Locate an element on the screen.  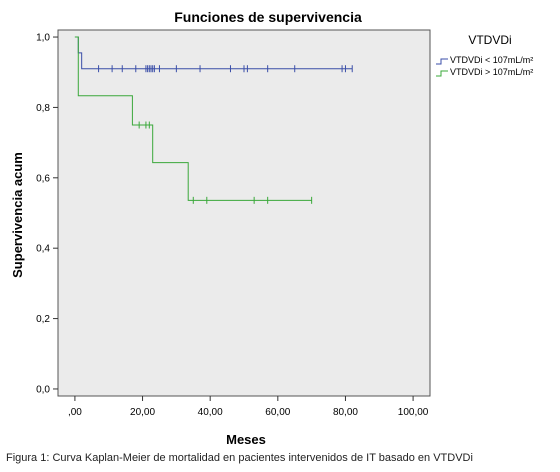
legend-item: VTDVDi > 107mL/m² is located at coordinates (484, 72).